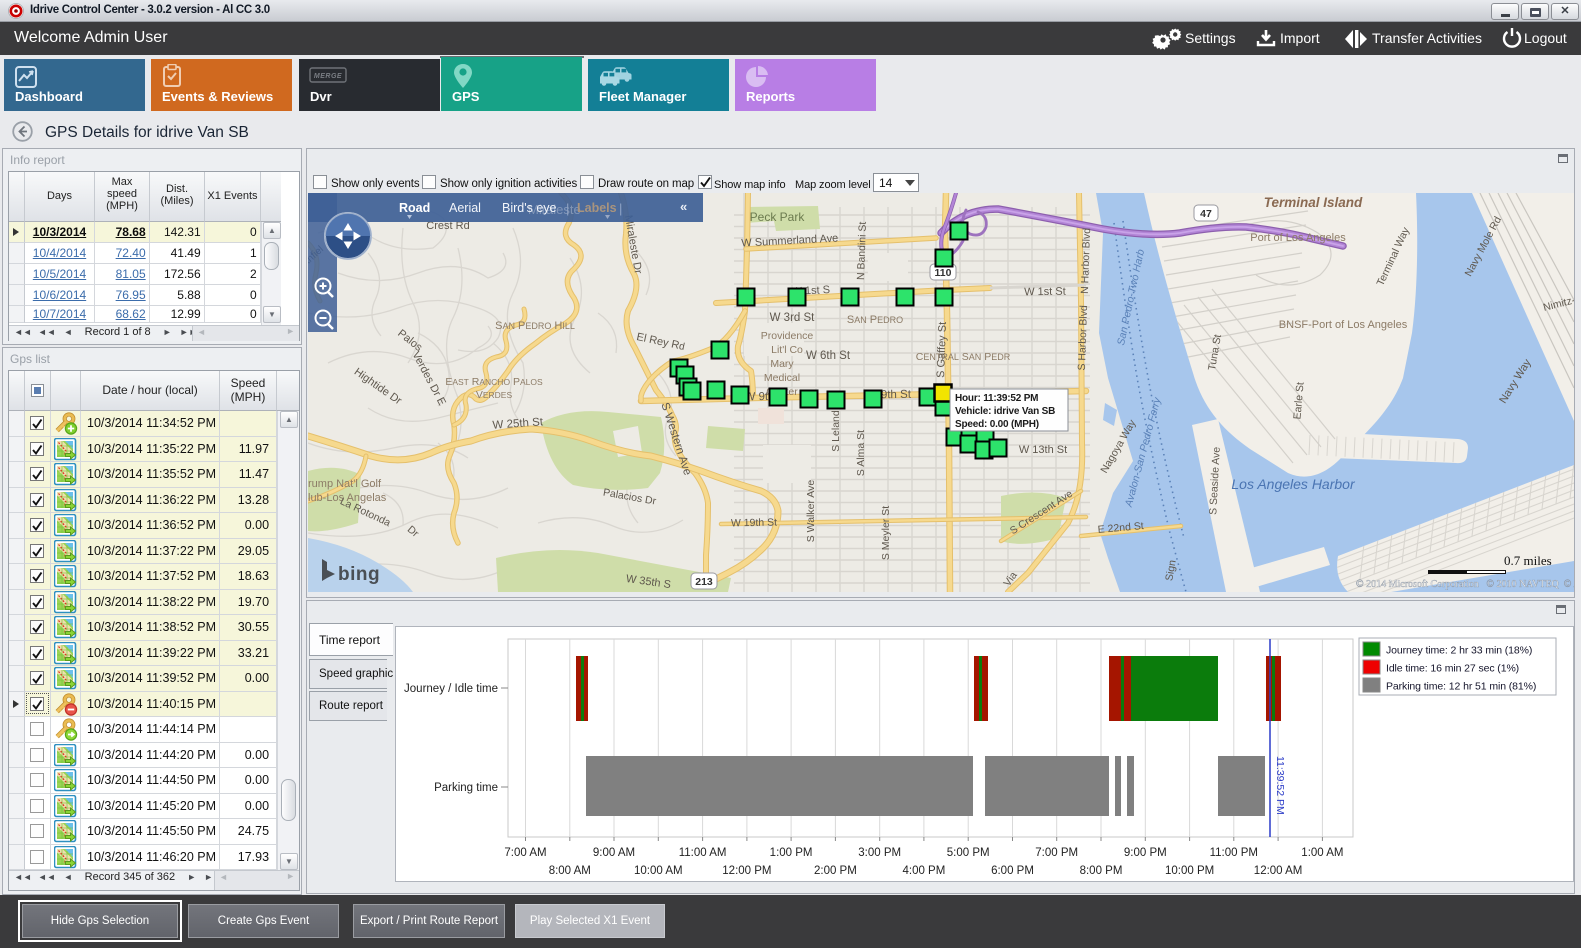 The width and height of the screenshot is (1581, 948). I want to click on svg-text: 213, so click(704, 582).